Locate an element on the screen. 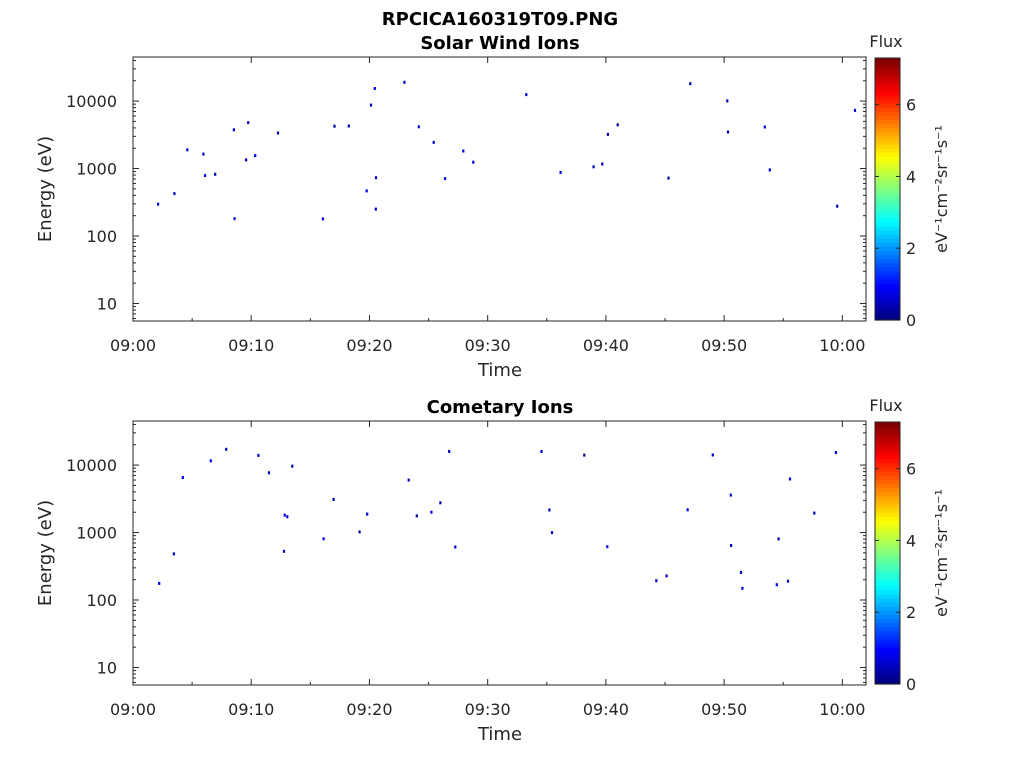  y-axis-label: Energy (eV) is located at coordinates (45, 553).